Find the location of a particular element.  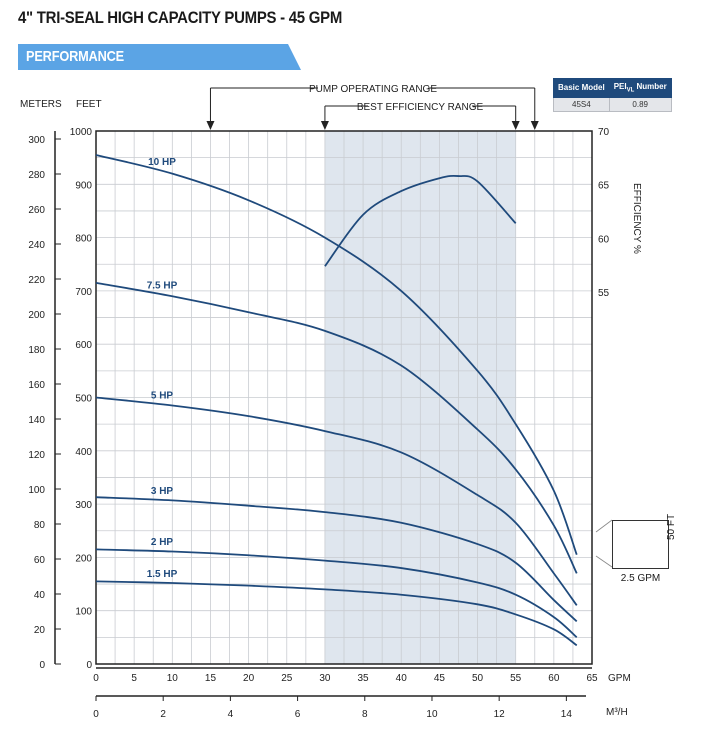

meters-tick-label: 120 is located at coordinates (36, 455).